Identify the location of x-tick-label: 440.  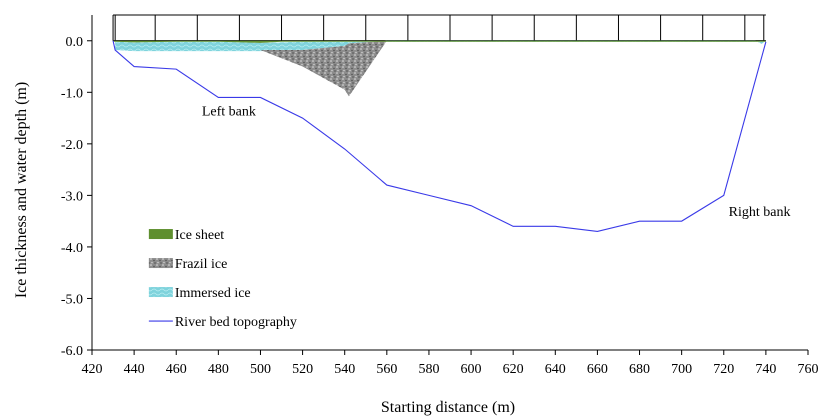
(134, 369).